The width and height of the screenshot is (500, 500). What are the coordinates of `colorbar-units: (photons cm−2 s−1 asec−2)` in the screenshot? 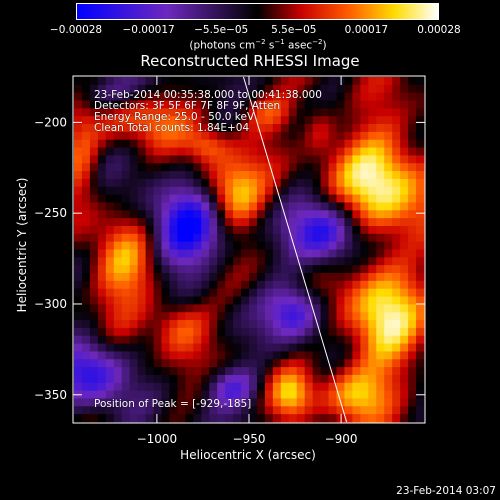 It's located at (258, 45).